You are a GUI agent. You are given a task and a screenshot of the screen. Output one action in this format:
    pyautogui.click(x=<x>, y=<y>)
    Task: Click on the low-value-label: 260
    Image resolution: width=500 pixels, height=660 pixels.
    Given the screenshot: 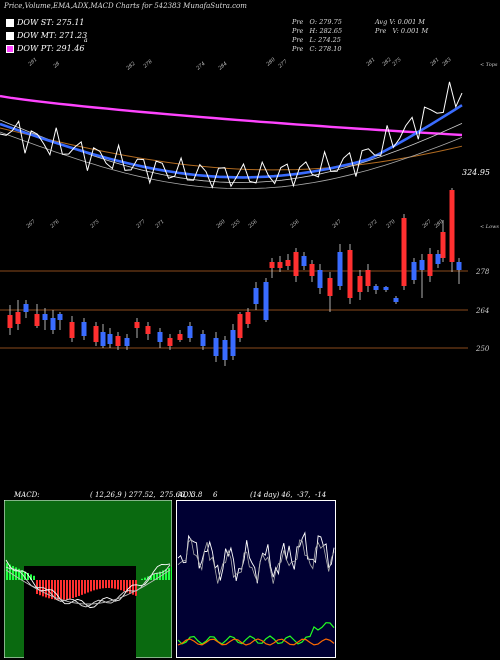 What is the action you would take?
    pyautogui.click(x=221, y=224)
    